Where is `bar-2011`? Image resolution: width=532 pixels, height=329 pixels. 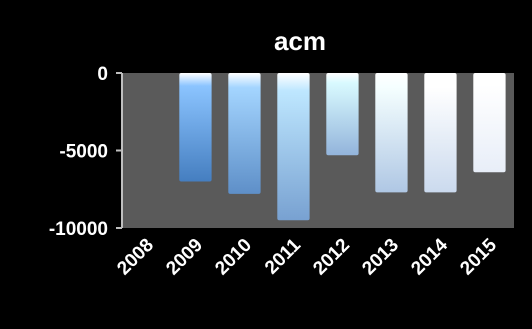 bar-2011 is located at coordinates (293, 147).